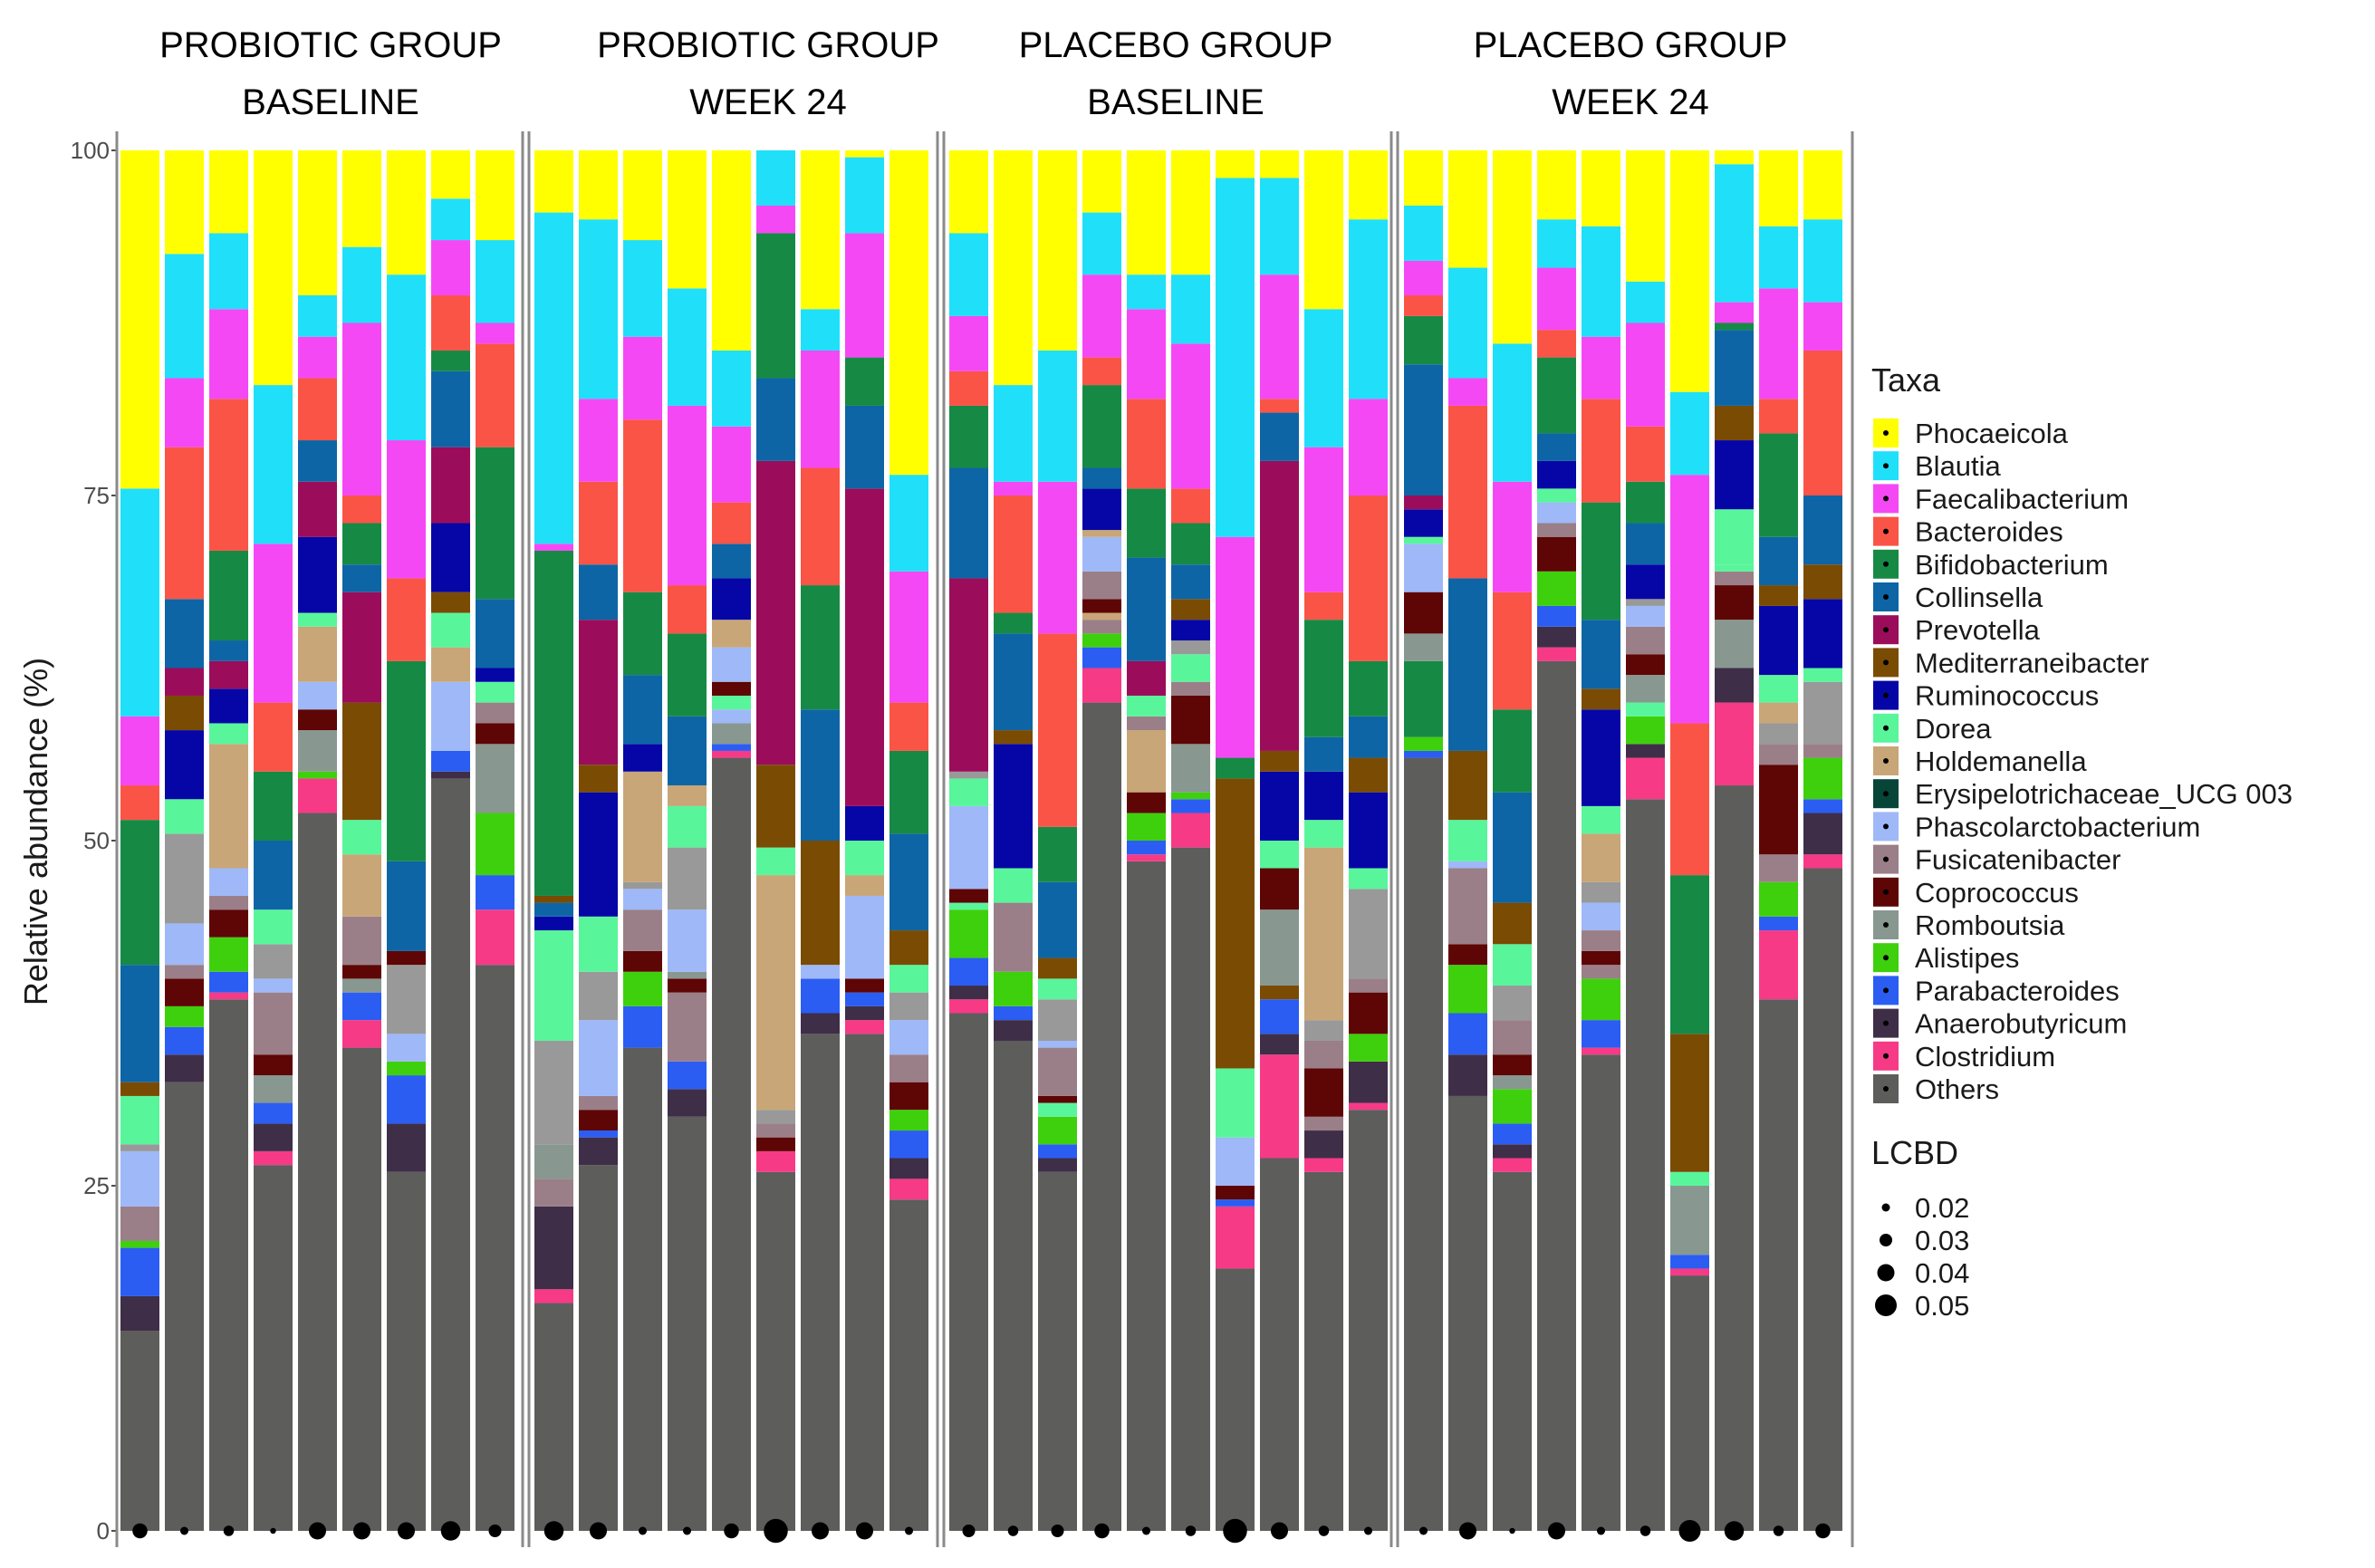 The height and width of the screenshot is (1568, 2375). What do you see at coordinates (776, 993) in the screenshot?
I see `bar-segment-holdemanella` at bounding box center [776, 993].